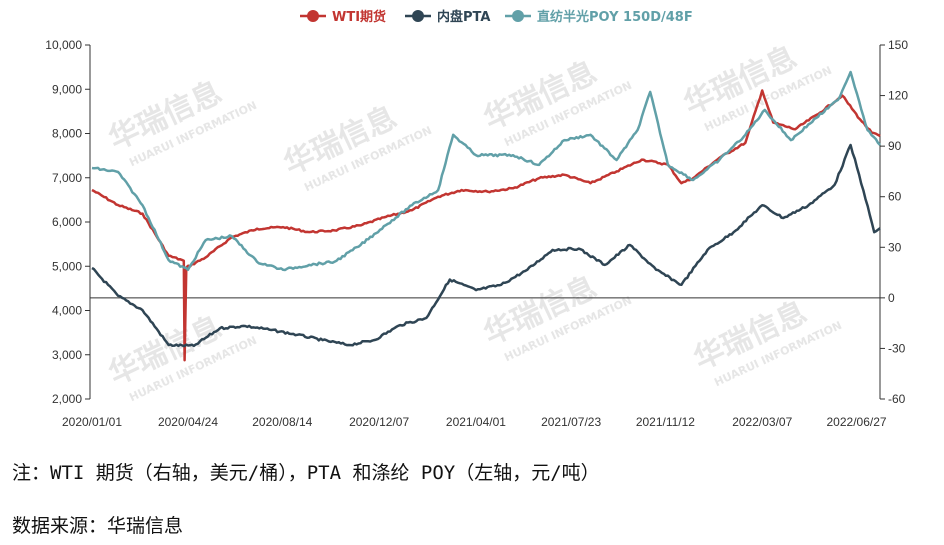 This screenshot has width=944, height=545. What do you see at coordinates (188, 422) in the screenshot?
I see `x-tick-label: 2020/04/24` at bounding box center [188, 422].